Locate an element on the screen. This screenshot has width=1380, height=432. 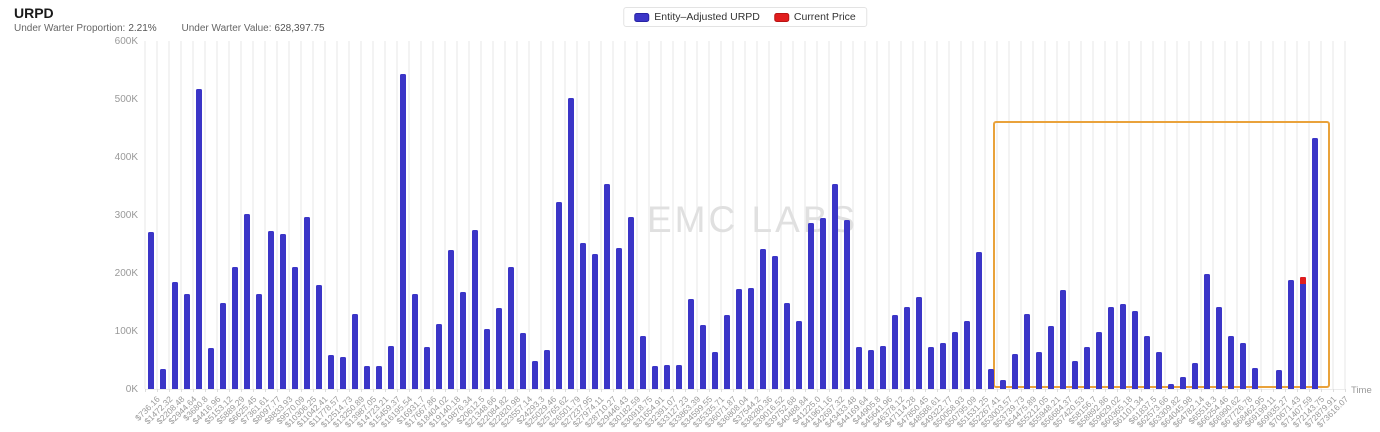
grid-stripe is located at coordinates (421, 215).